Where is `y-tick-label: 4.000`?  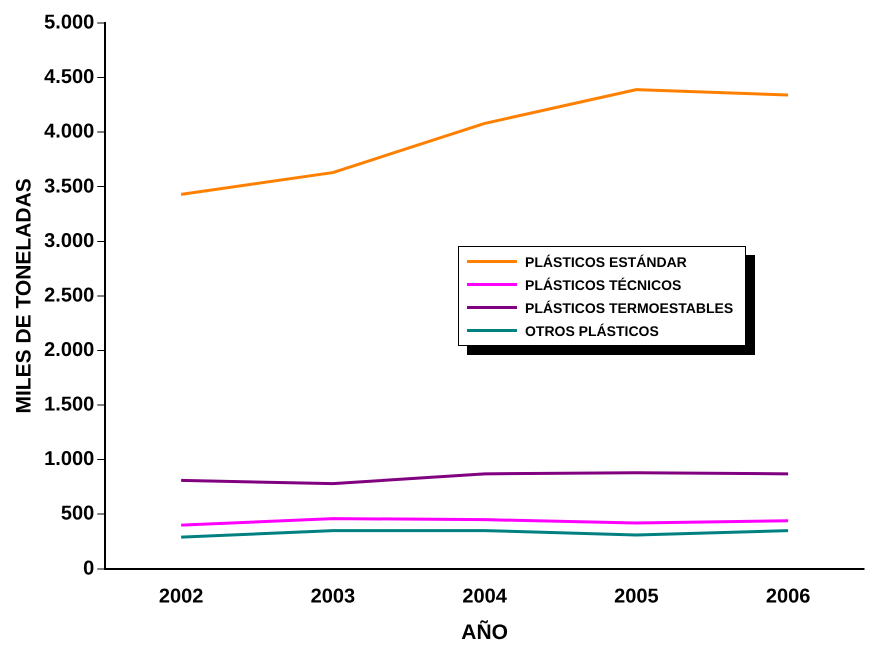 y-tick-label: 4.000 is located at coordinates (69, 131).